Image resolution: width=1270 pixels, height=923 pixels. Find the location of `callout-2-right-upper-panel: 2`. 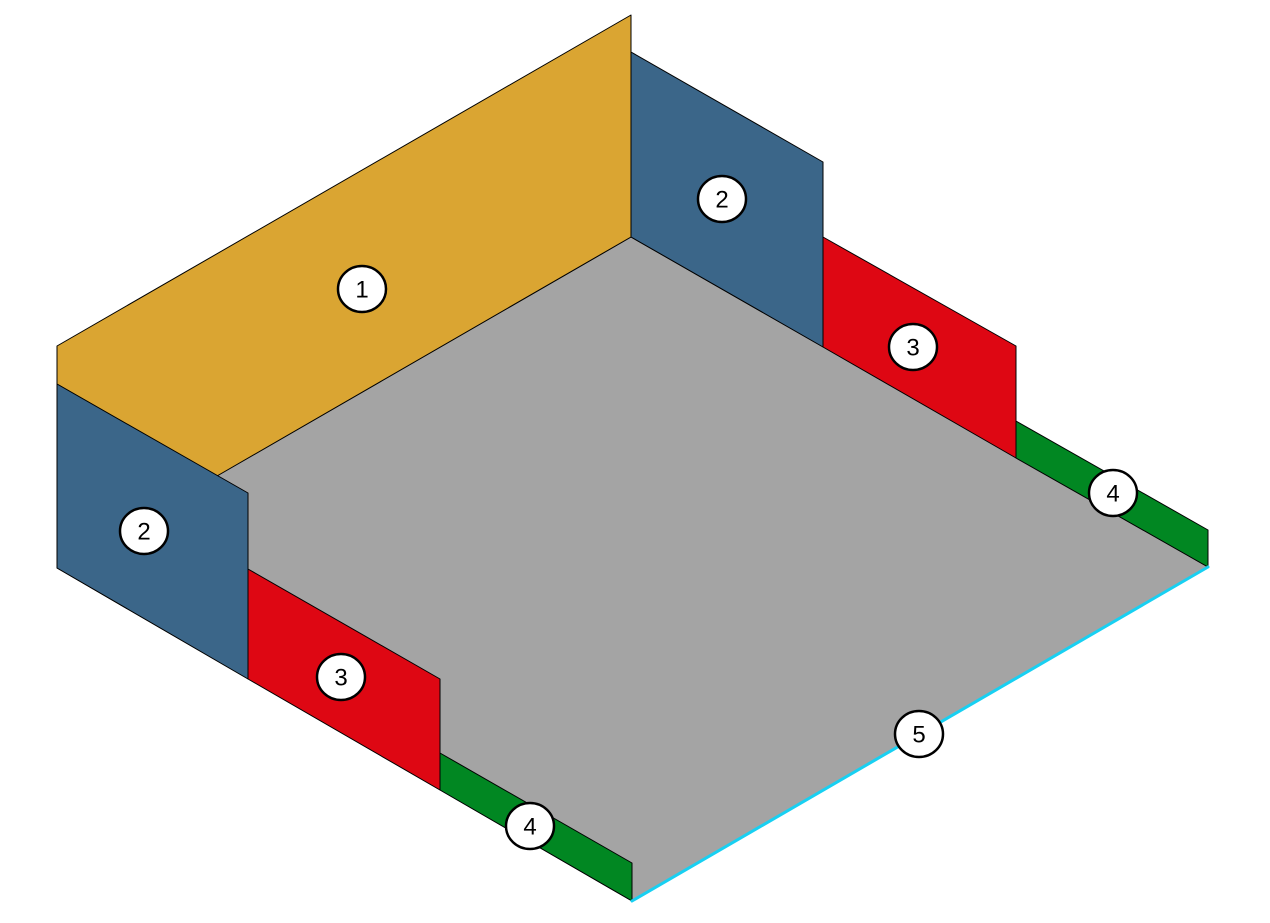

callout-2-right-upper-panel: 2 is located at coordinates (722, 199).